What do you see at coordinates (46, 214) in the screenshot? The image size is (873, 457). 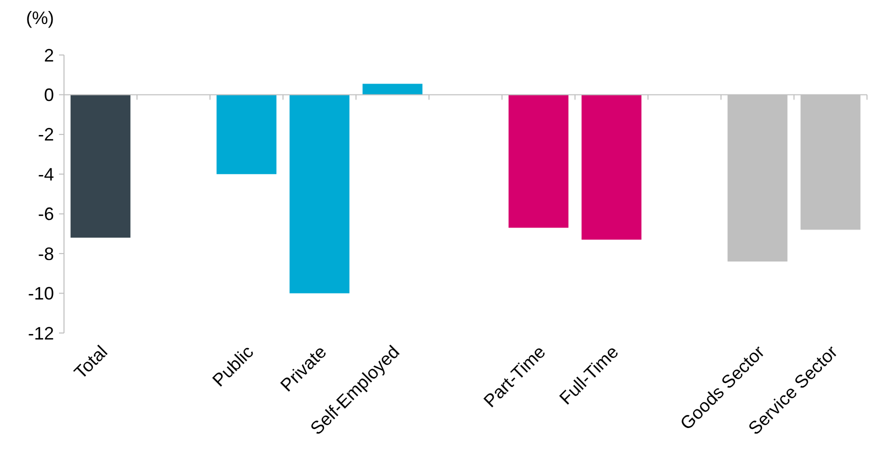 I see `y-tick-label: -6` at bounding box center [46, 214].